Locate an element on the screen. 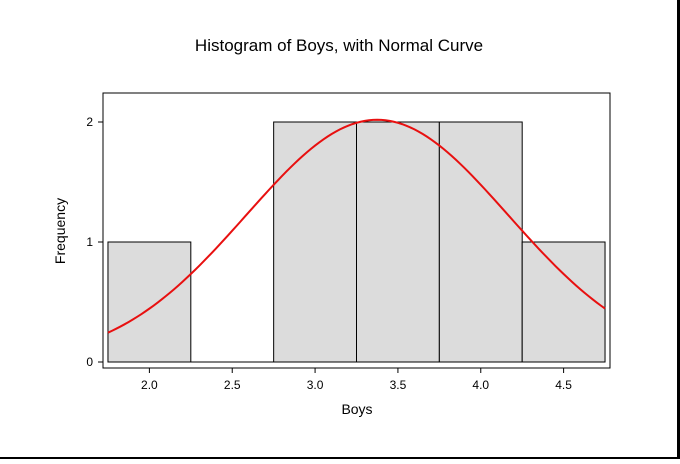  x-tick-label: 4.5 is located at coordinates (563, 385).